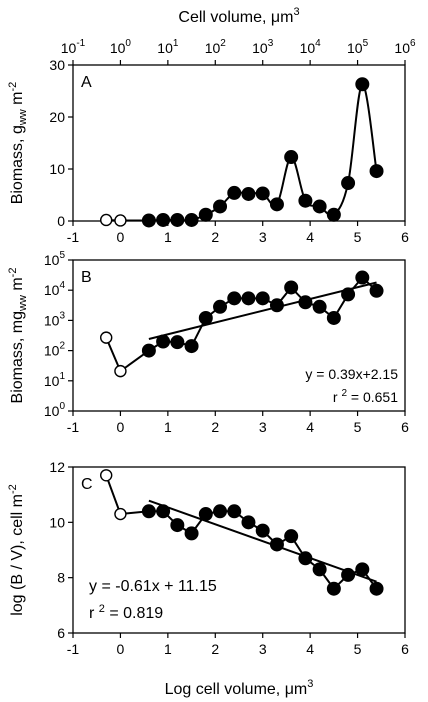 The height and width of the screenshot is (702, 428). Describe the element at coordinates (365, 396) in the screenshot. I see `r-squared: r 2 = 0.651` at that location.